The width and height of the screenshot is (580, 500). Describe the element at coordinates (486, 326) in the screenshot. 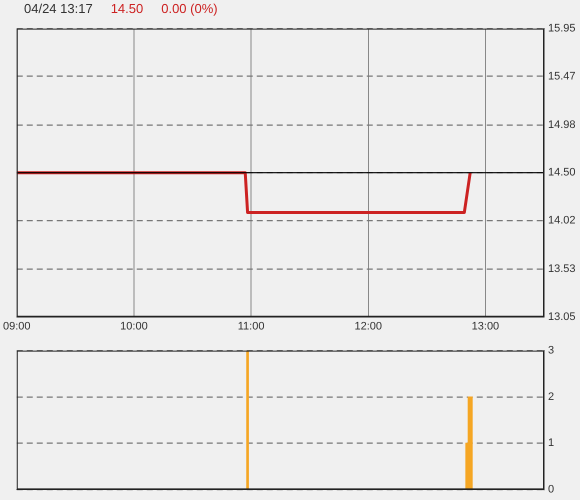

I see `x-tick-label: 13:00` at that location.